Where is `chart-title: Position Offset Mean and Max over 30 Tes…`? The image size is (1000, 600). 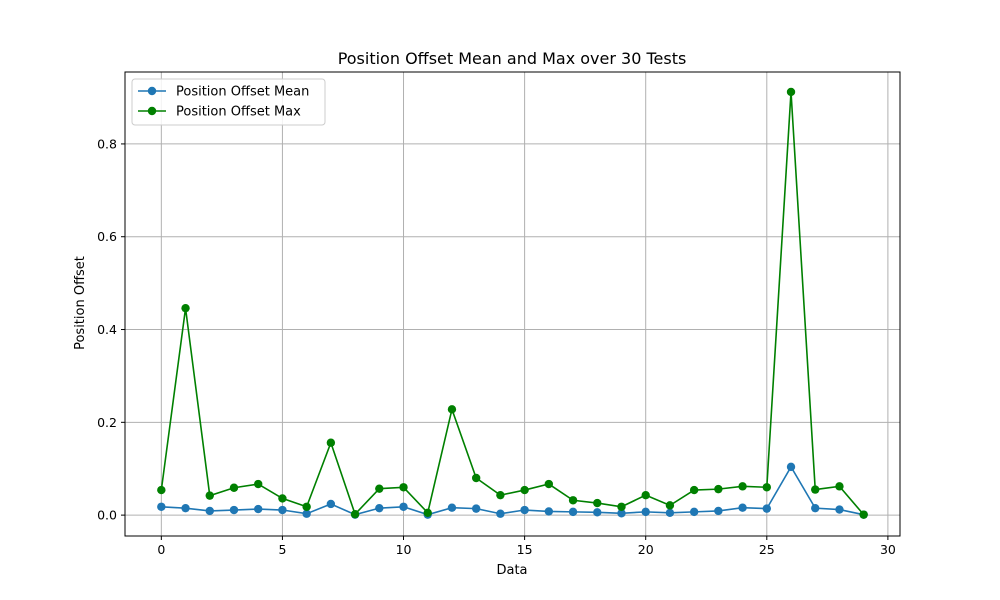 chart-title: Position Offset Mean and Max over 30 Tes… is located at coordinates (512, 58).